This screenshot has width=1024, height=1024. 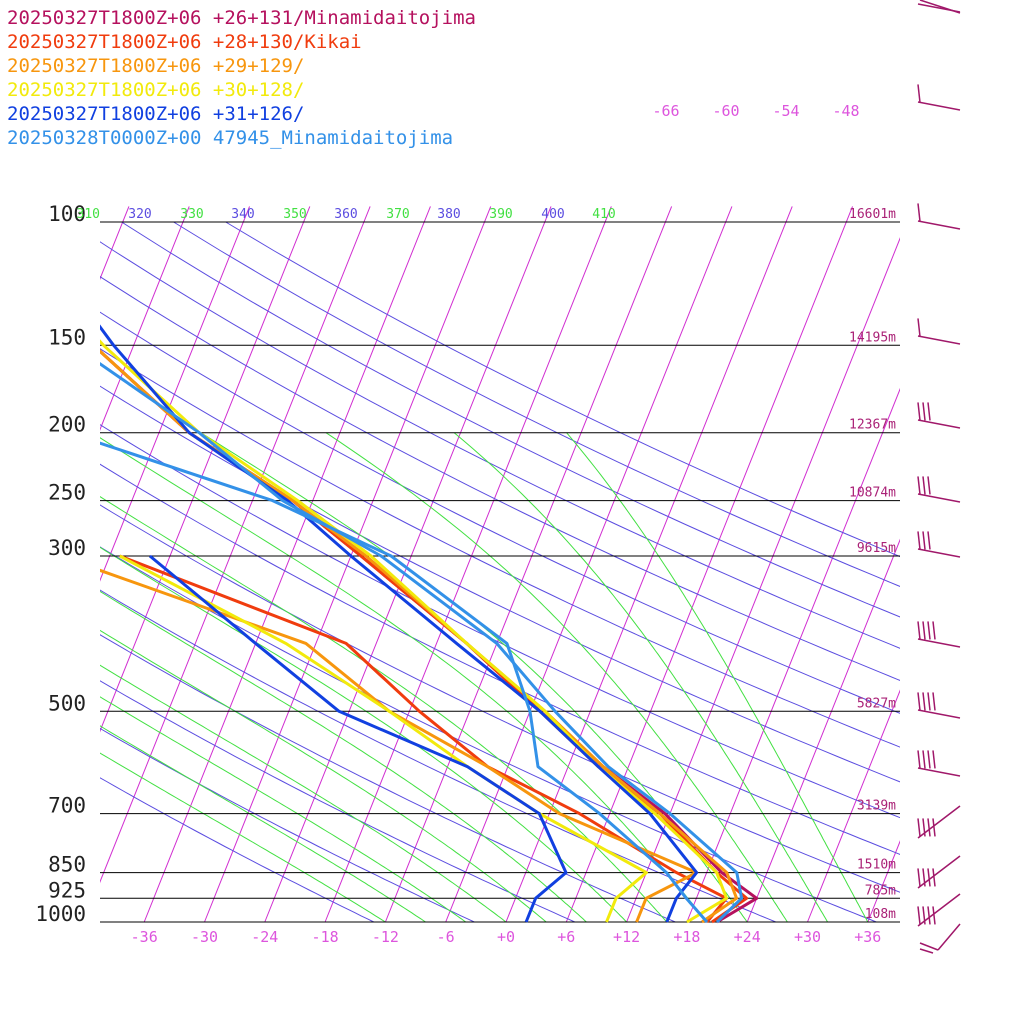 What do you see at coordinates (139, 214) in the screenshot?
I see `theta-label: 320` at bounding box center [139, 214].